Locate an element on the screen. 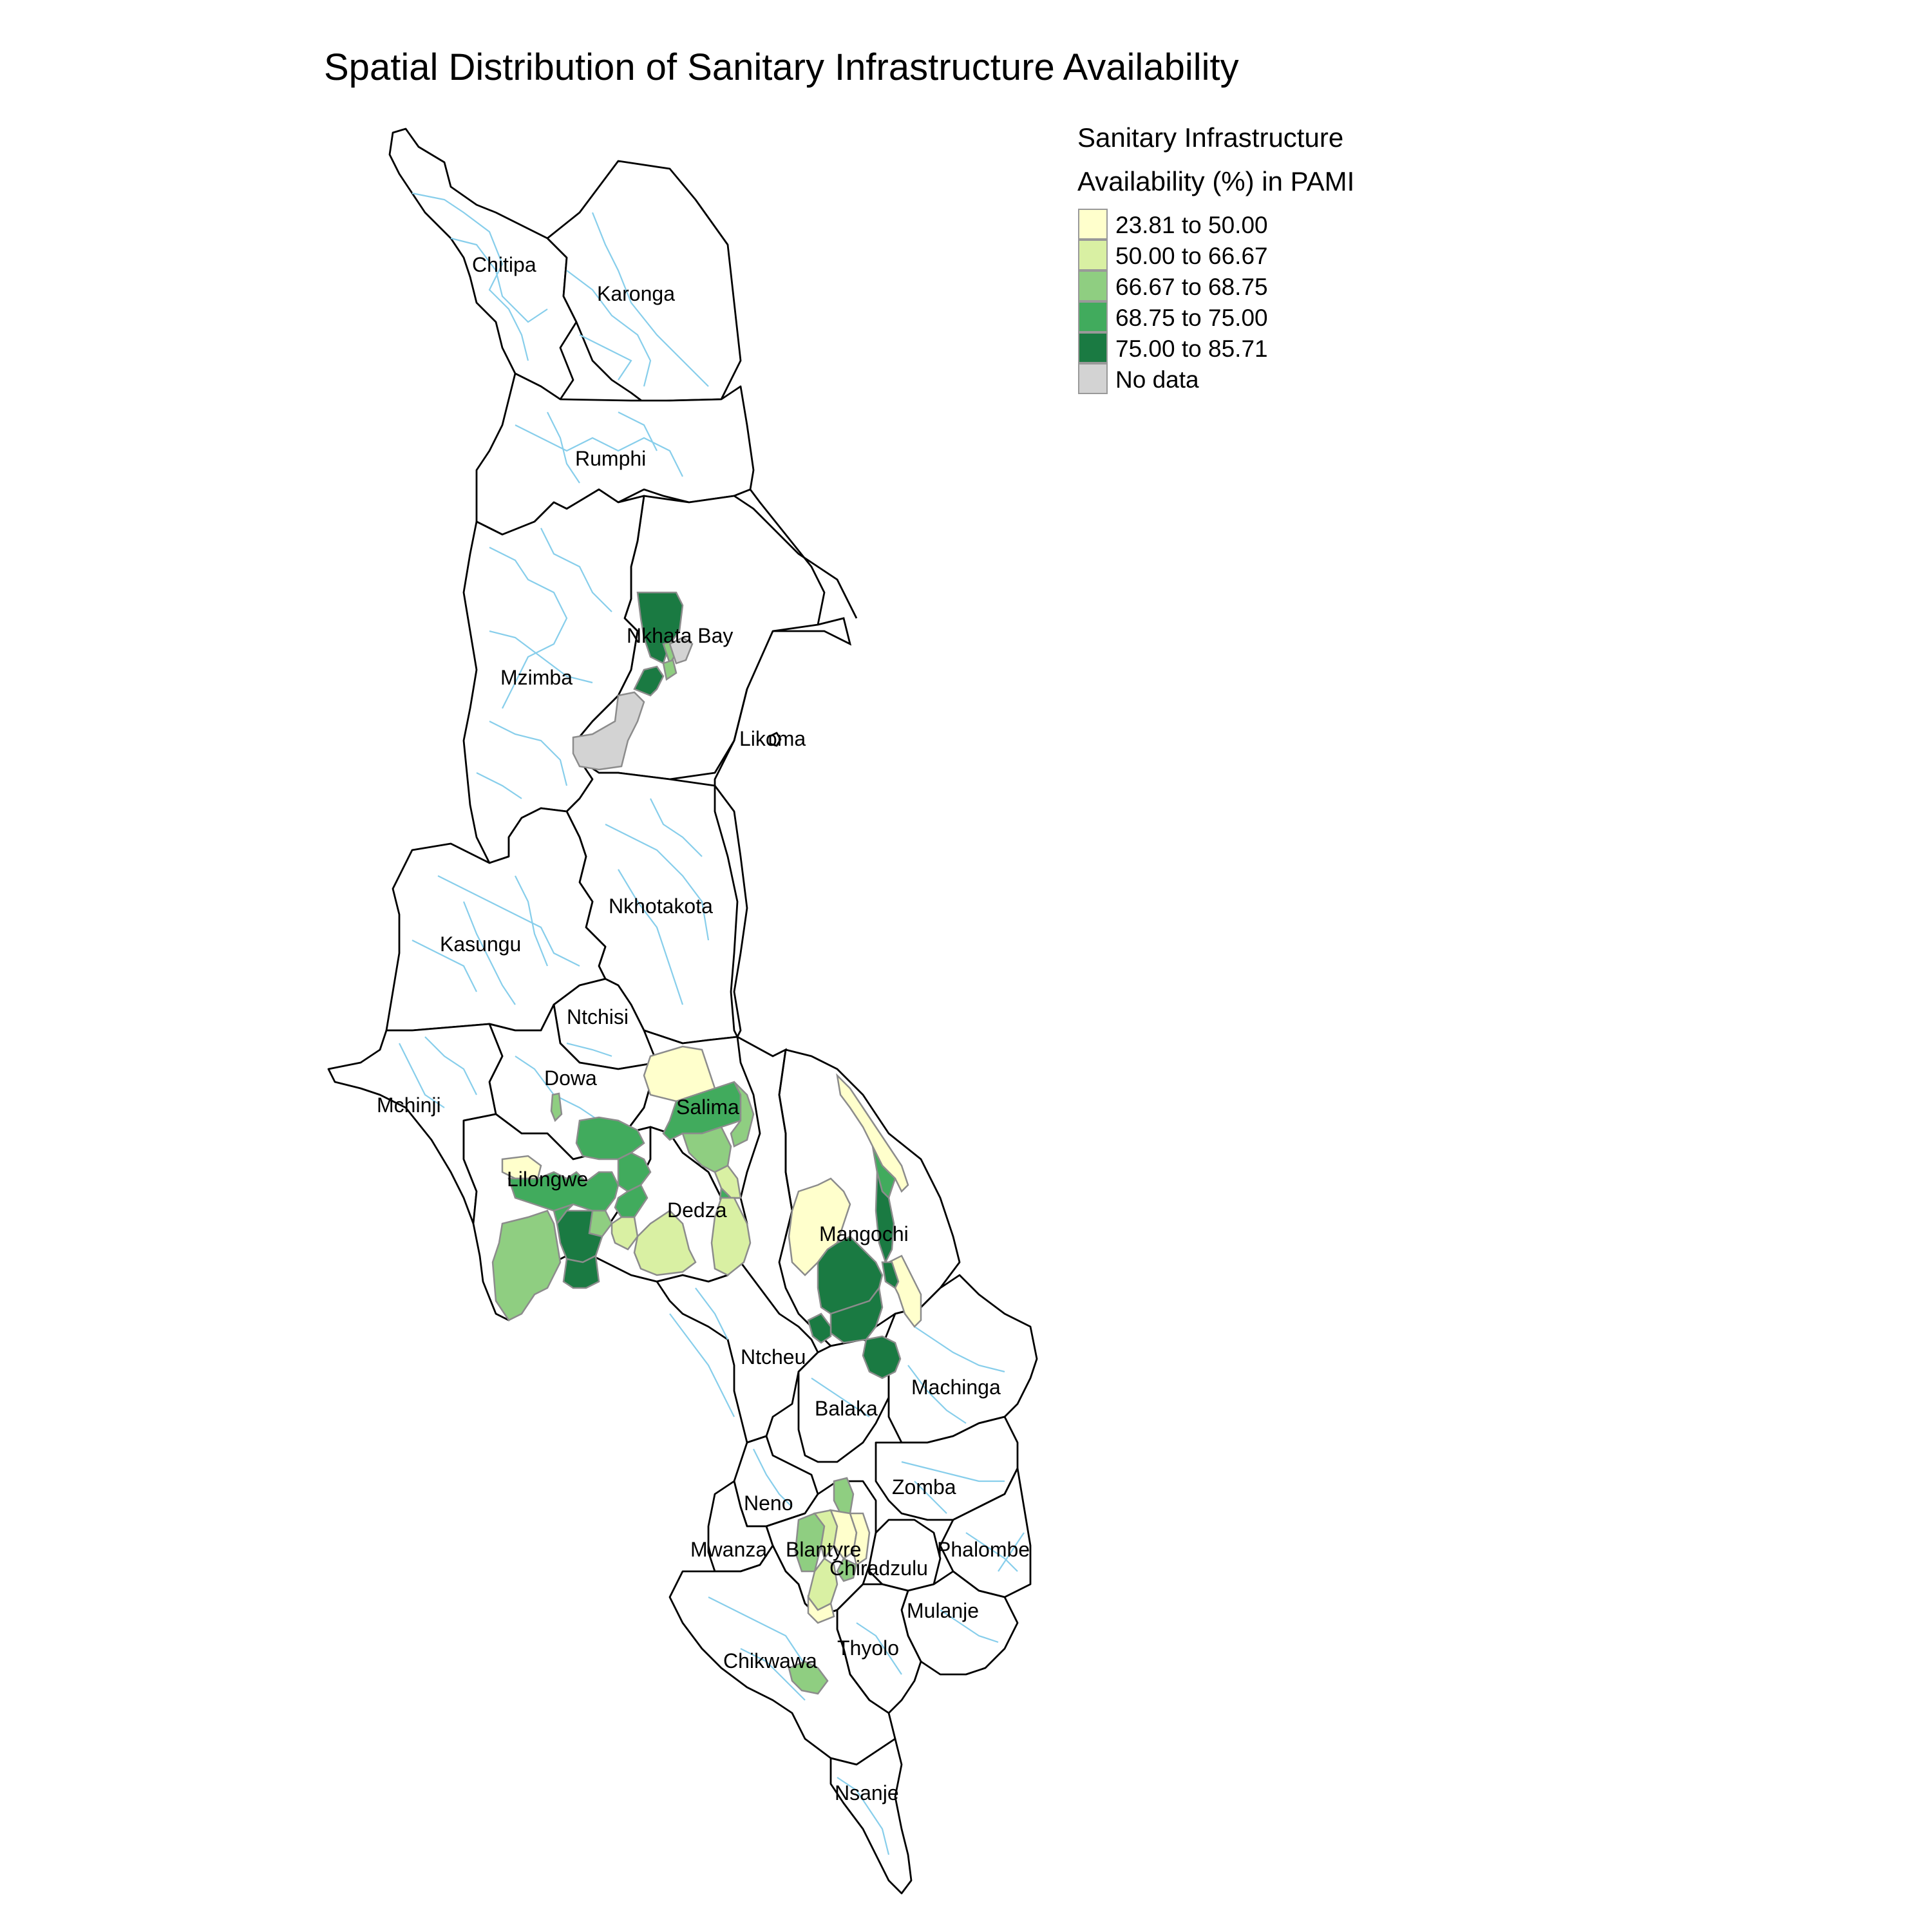  district-label-nkhotakota: Nkhotakota is located at coordinates (661, 907).